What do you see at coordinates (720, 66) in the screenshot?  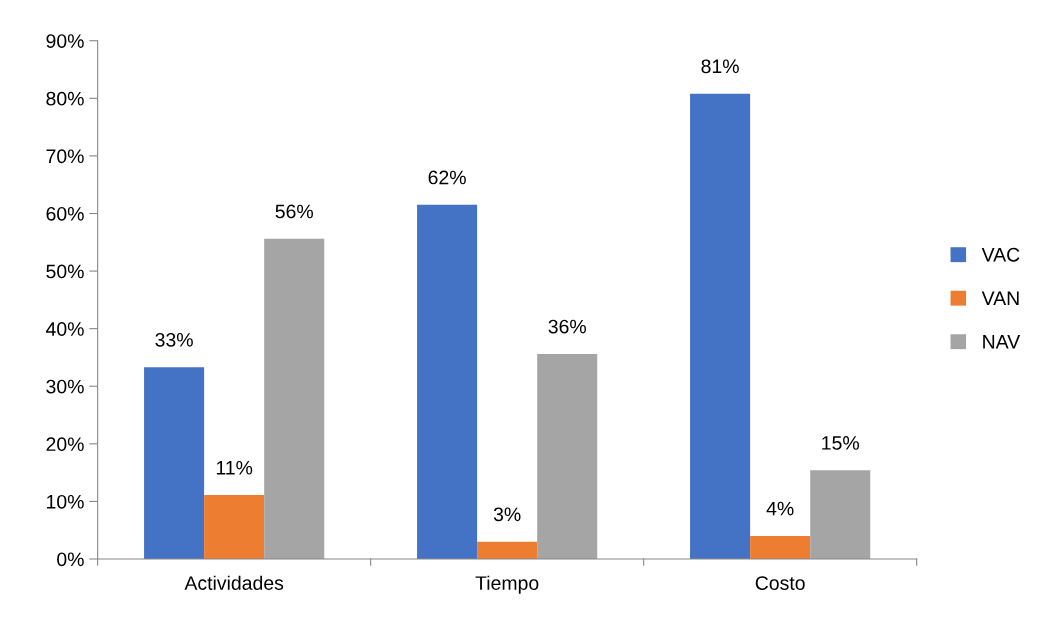 I see `data-label: 81%` at bounding box center [720, 66].